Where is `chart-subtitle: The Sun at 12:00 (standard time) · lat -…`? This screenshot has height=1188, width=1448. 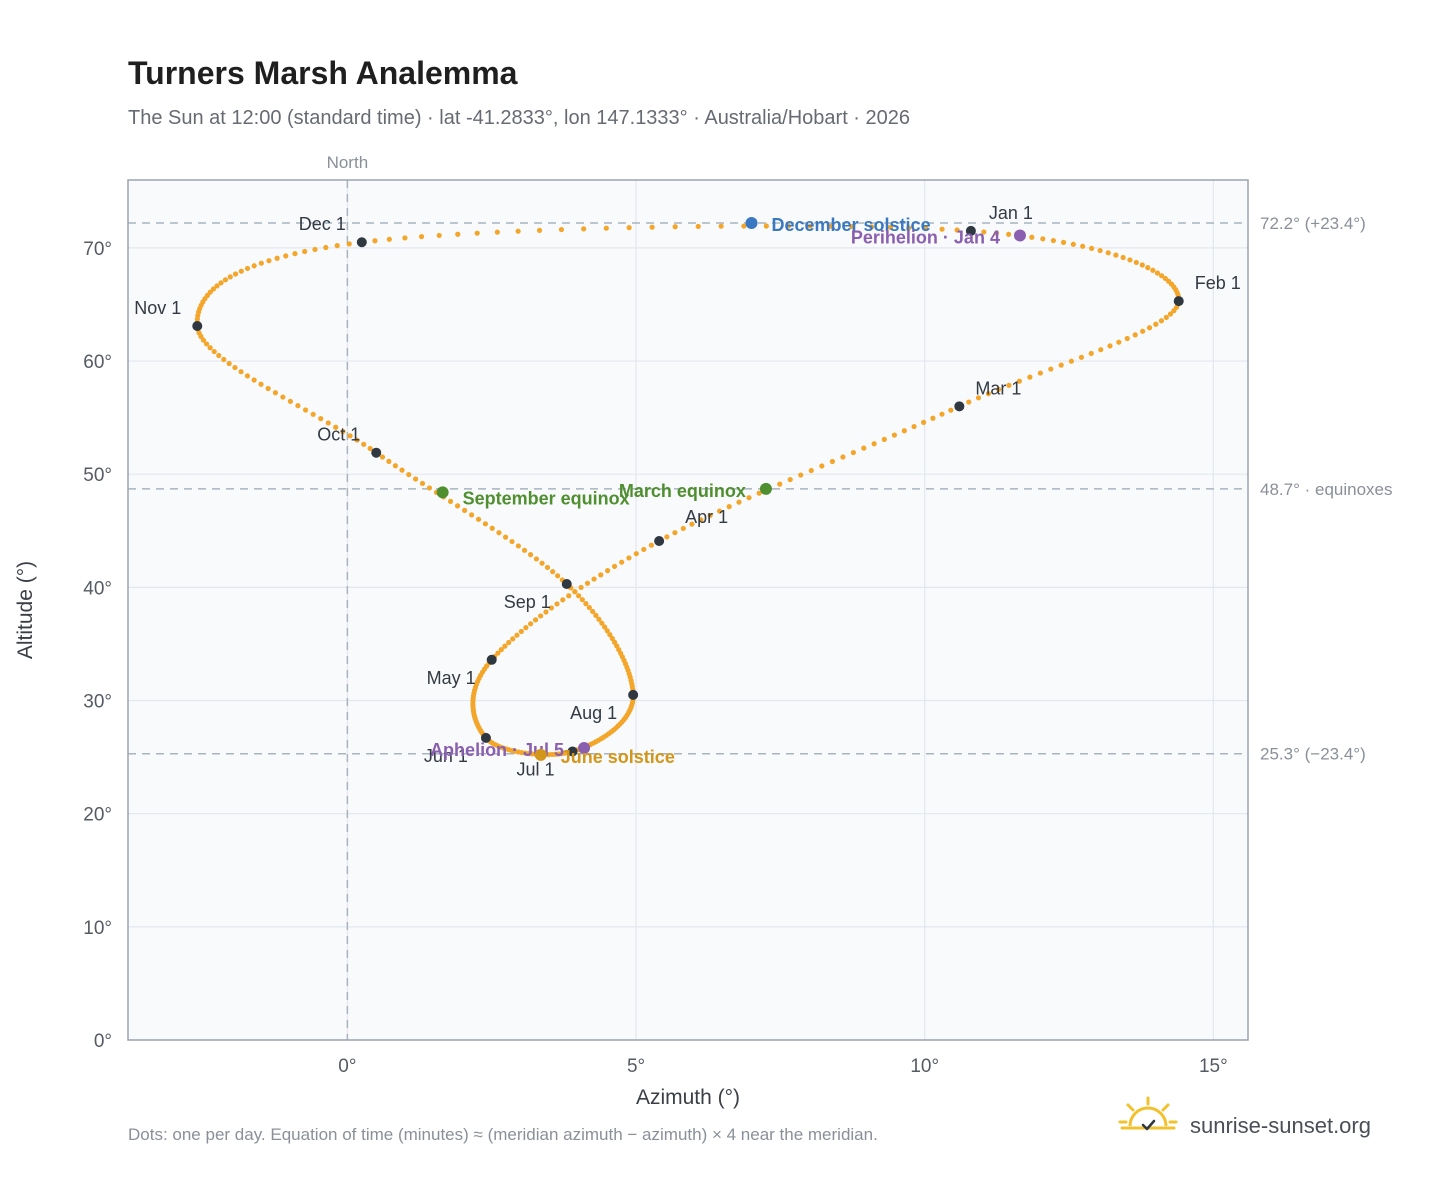
chart-subtitle: The Sun at 12:00 (standard time) · lat -… is located at coordinates (519, 118).